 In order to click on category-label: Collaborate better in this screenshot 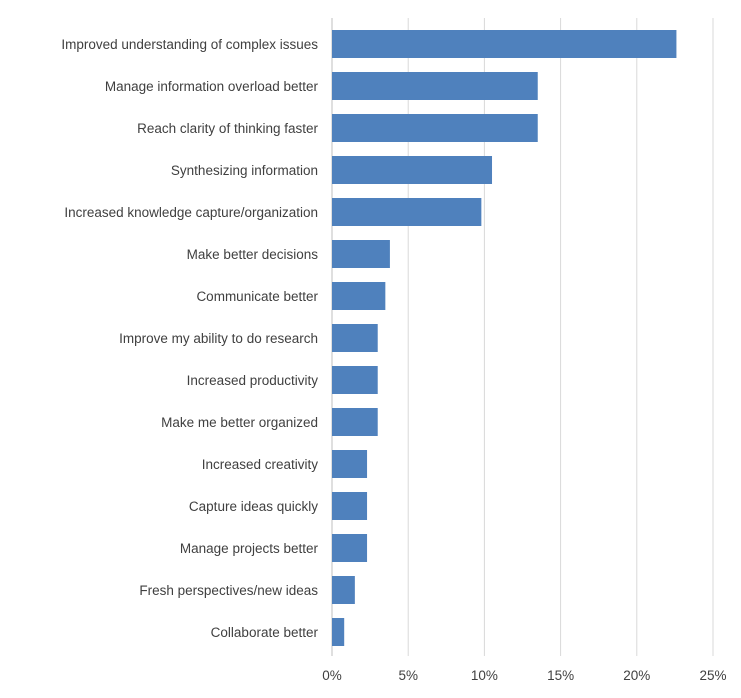, I will do `click(265, 632)`.